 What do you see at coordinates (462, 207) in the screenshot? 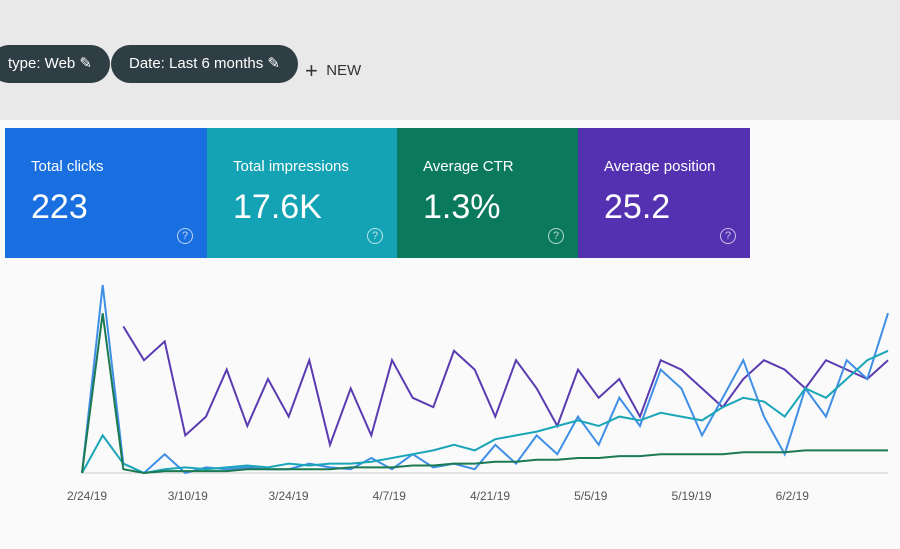
I see `metric-value: 1.3%` at bounding box center [462, 207].